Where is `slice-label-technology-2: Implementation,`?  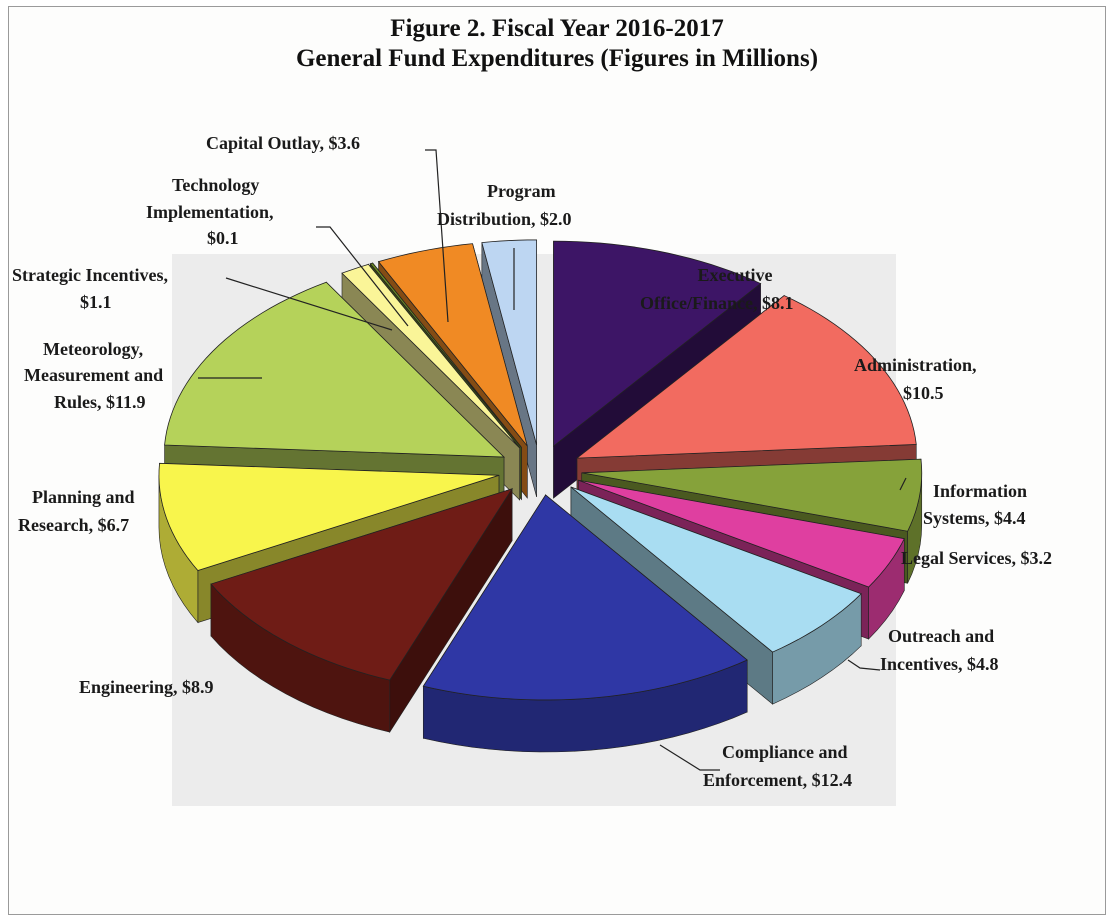
slice-label-technology-2: Implementation, is located at coordinates (210, 212).